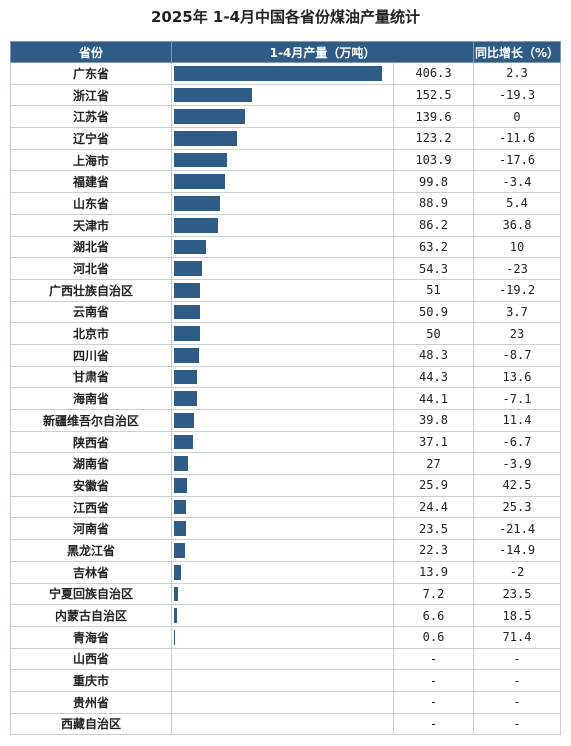 This screenshot has height=746, width=571. I want to click on output-value: 51, so click(433, 290).